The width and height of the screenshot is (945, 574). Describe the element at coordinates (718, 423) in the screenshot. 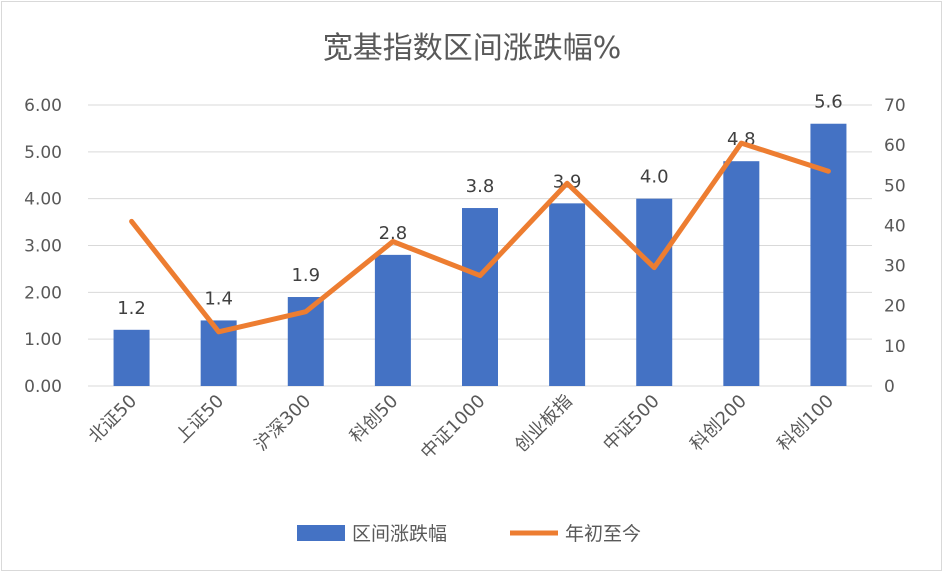

I see `category-label: 科创200` at that location.